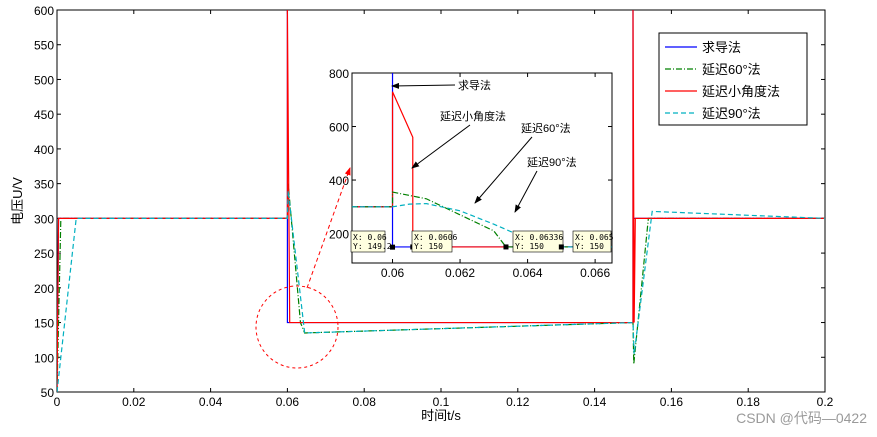 The width and height of the screenshot is (877, 437). What do you see at coordinates (441, 402) in the screenshot?
I see `main-xtick-label: 0.1` at bounding box center [441, 402].